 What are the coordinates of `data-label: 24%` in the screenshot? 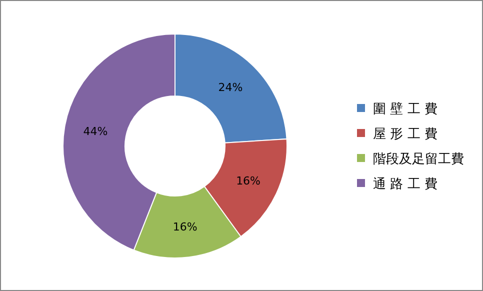 It's located at (230, 87).